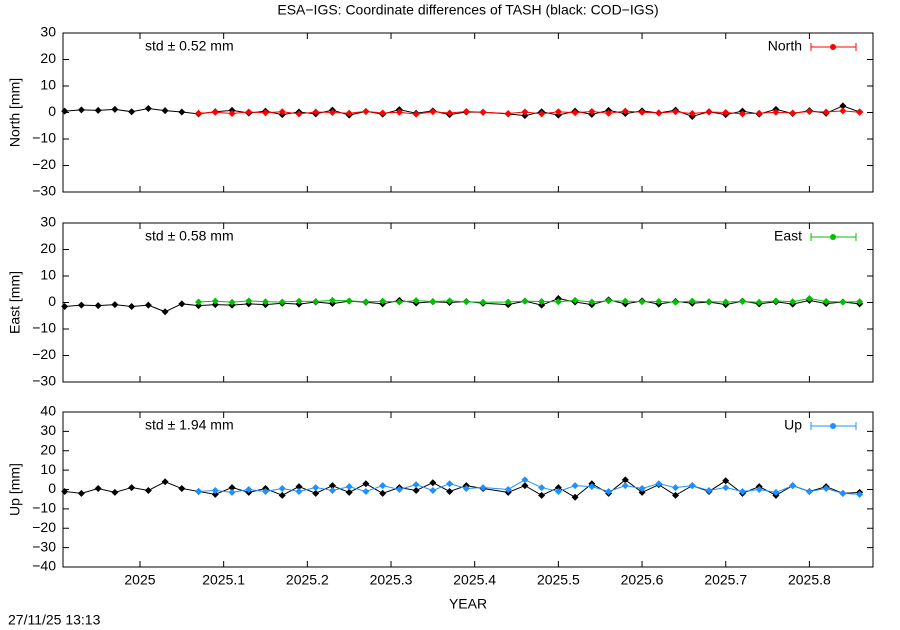  I want to click on x-tick-label: 2025.5, so click(558, 580).